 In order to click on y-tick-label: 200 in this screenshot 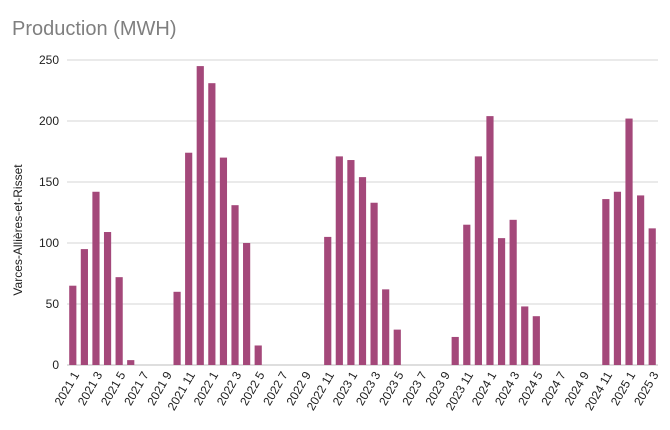, I will do `click(49, 121)`.